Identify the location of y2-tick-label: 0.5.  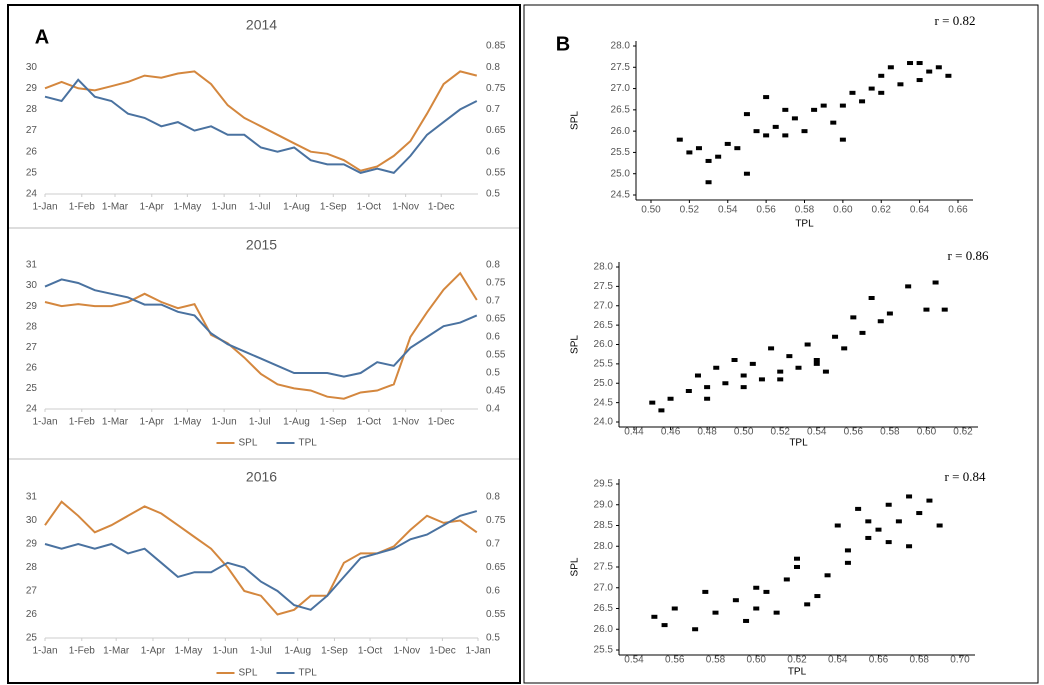
(493, 638).